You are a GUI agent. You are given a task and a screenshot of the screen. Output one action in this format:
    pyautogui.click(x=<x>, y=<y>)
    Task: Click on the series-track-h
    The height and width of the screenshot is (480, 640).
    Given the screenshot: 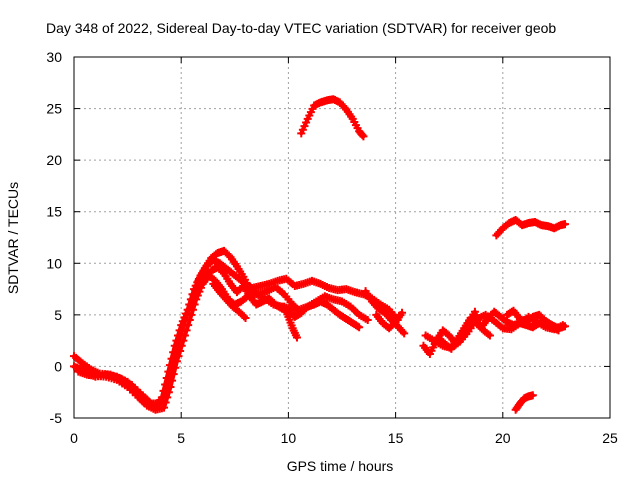 What is the action you would take?
    pyautogui.click(x=389, y=320)
    